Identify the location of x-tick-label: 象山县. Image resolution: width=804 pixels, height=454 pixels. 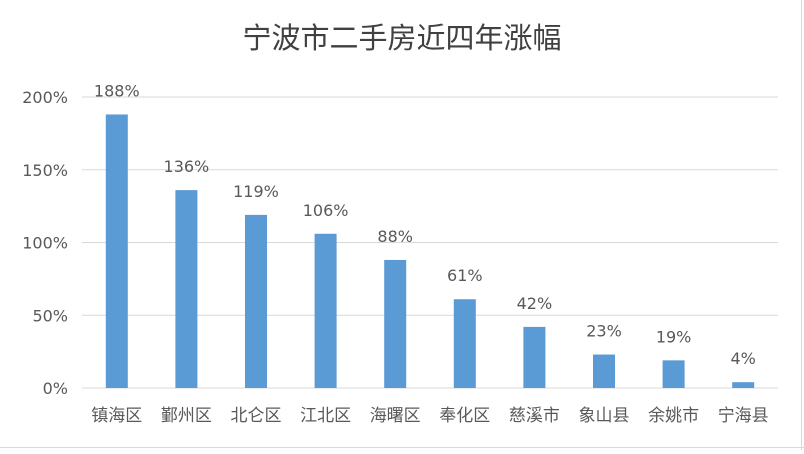
(604, 416).